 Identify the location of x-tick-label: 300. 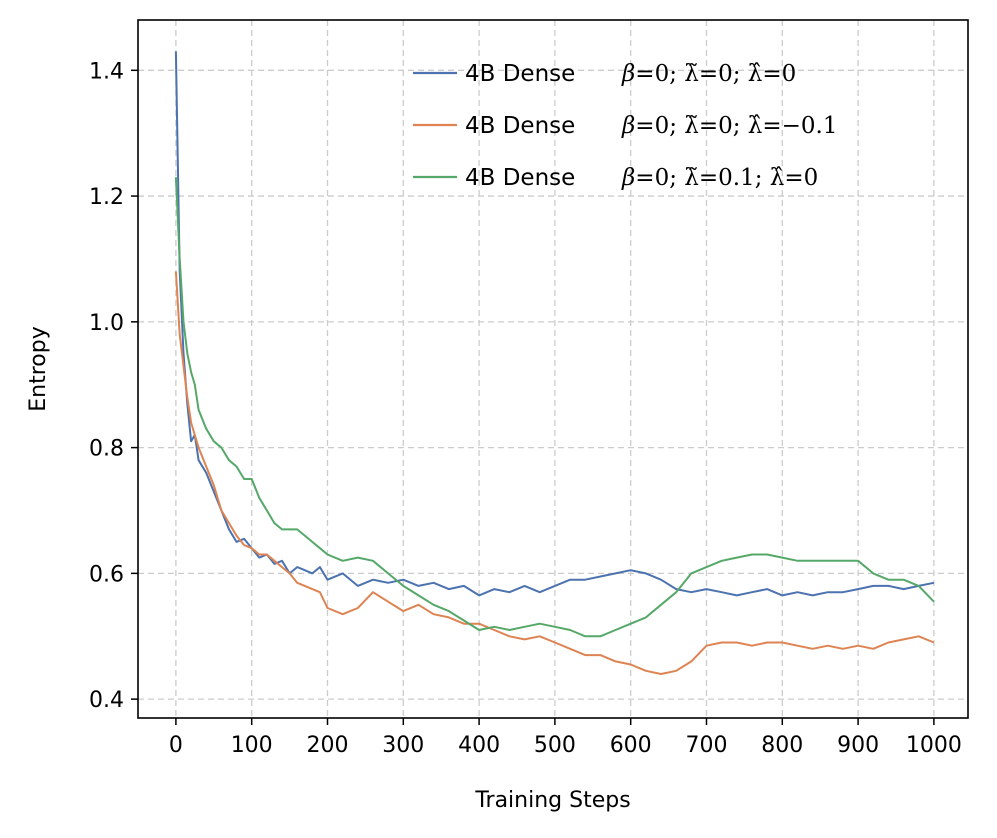
(403, 745).